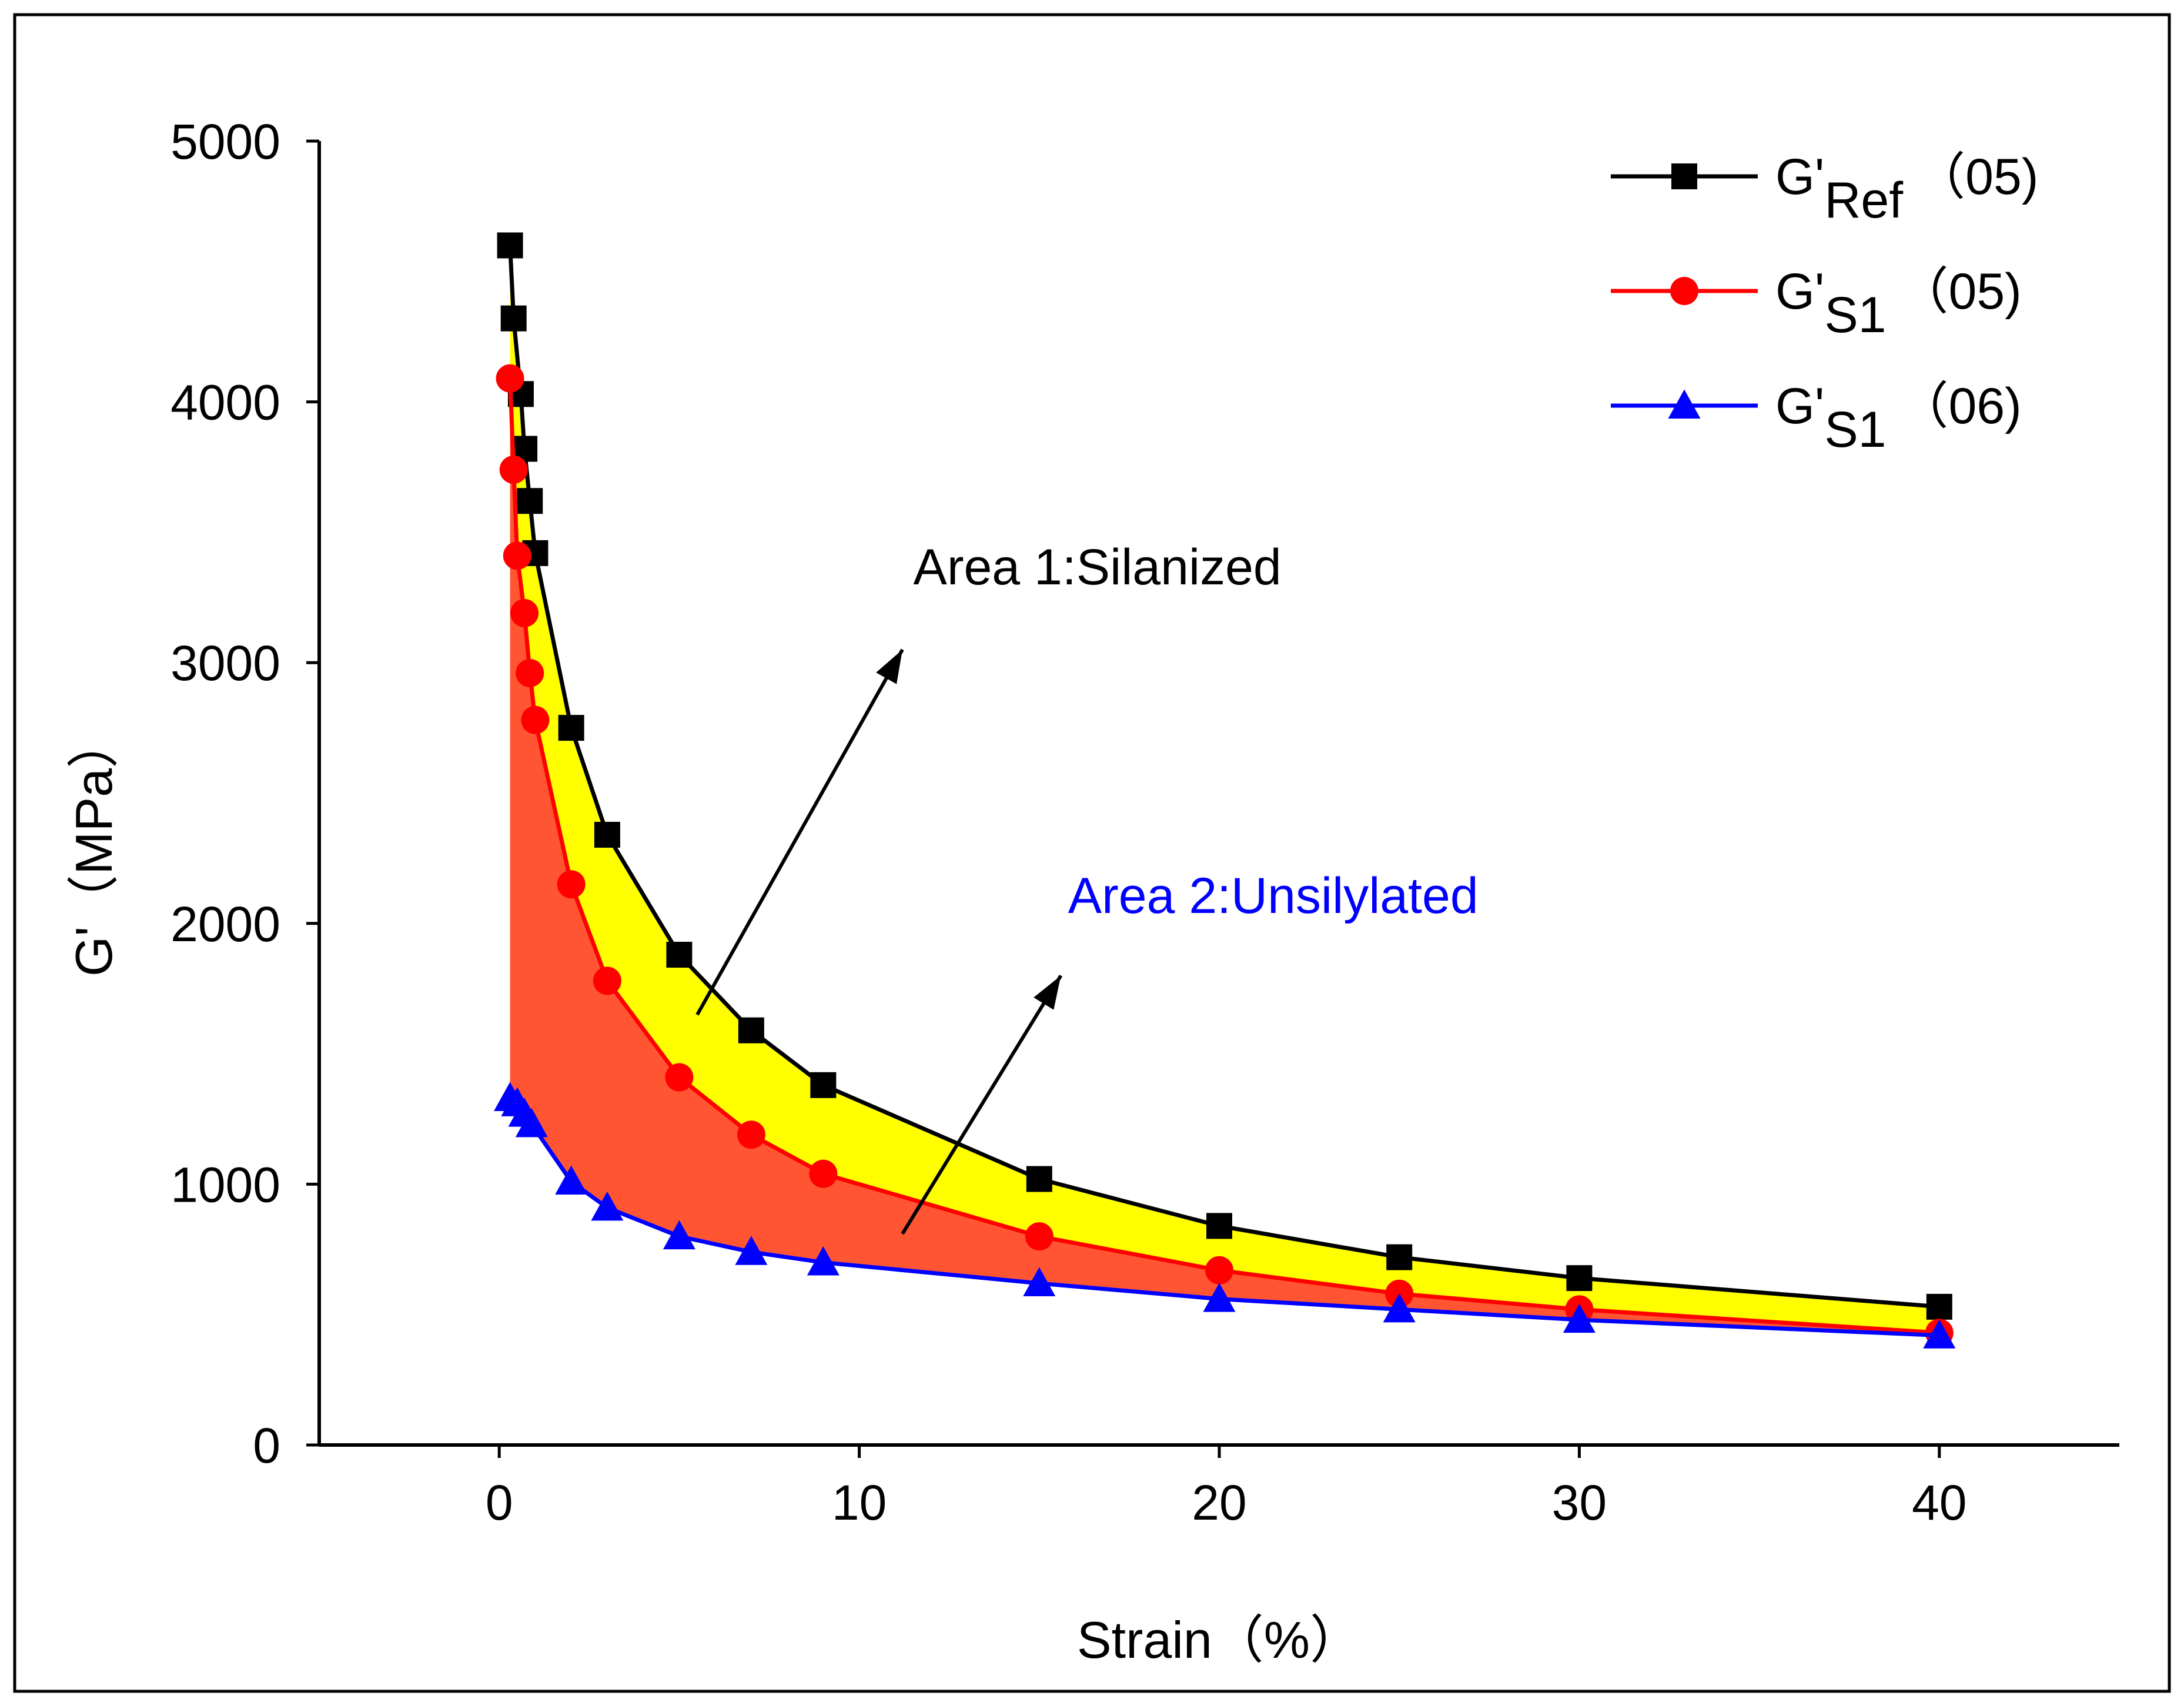 The width and height of the screenshot is (2184, 1706). What do you see at coordinates (799, 832) in the screenshot?
I see `area-1-silanized-arrow-line` at bounding box center [799, 832].